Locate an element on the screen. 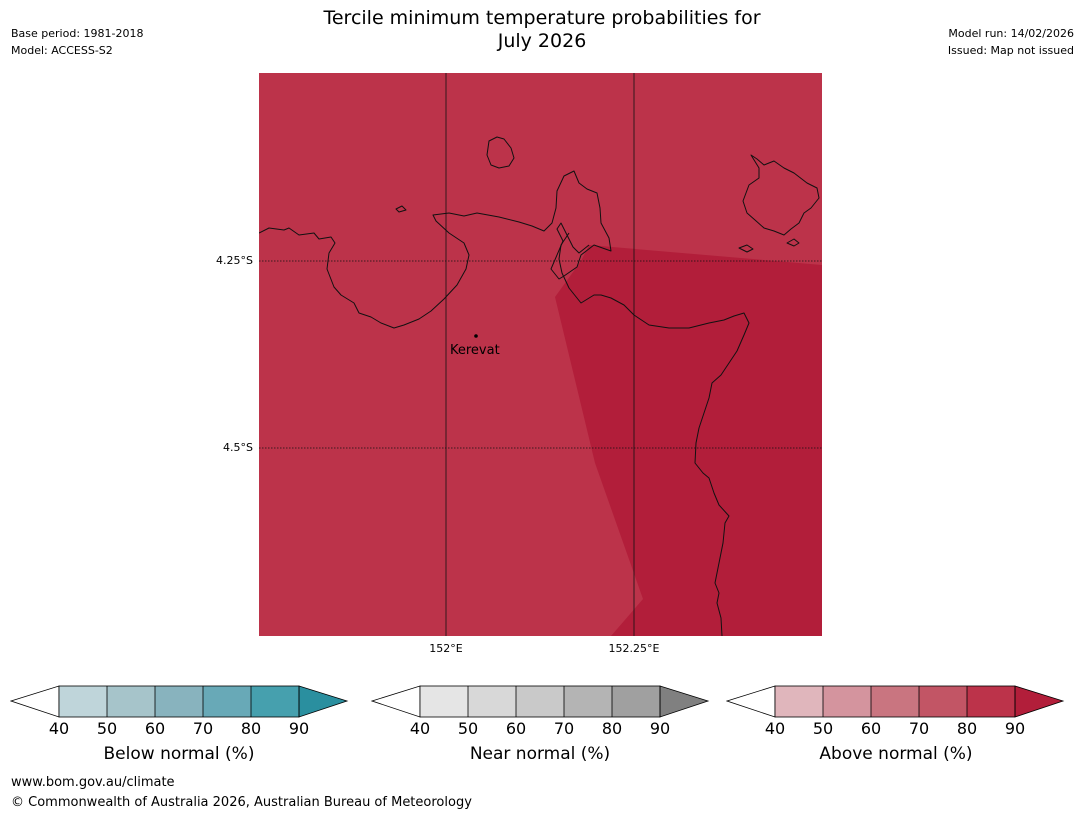 This screenshot has width=1085, height=816. cbar-below-tick: 50 is located at coordinates (107, 728).